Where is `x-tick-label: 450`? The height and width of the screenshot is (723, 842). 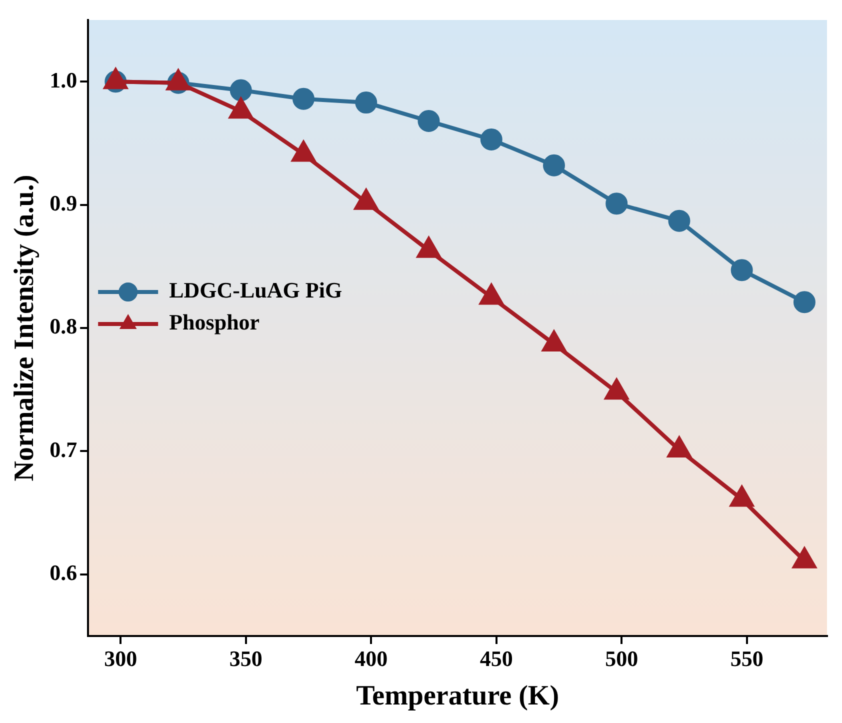 x-tick-label: 450 is located at coordinates (496, 658).